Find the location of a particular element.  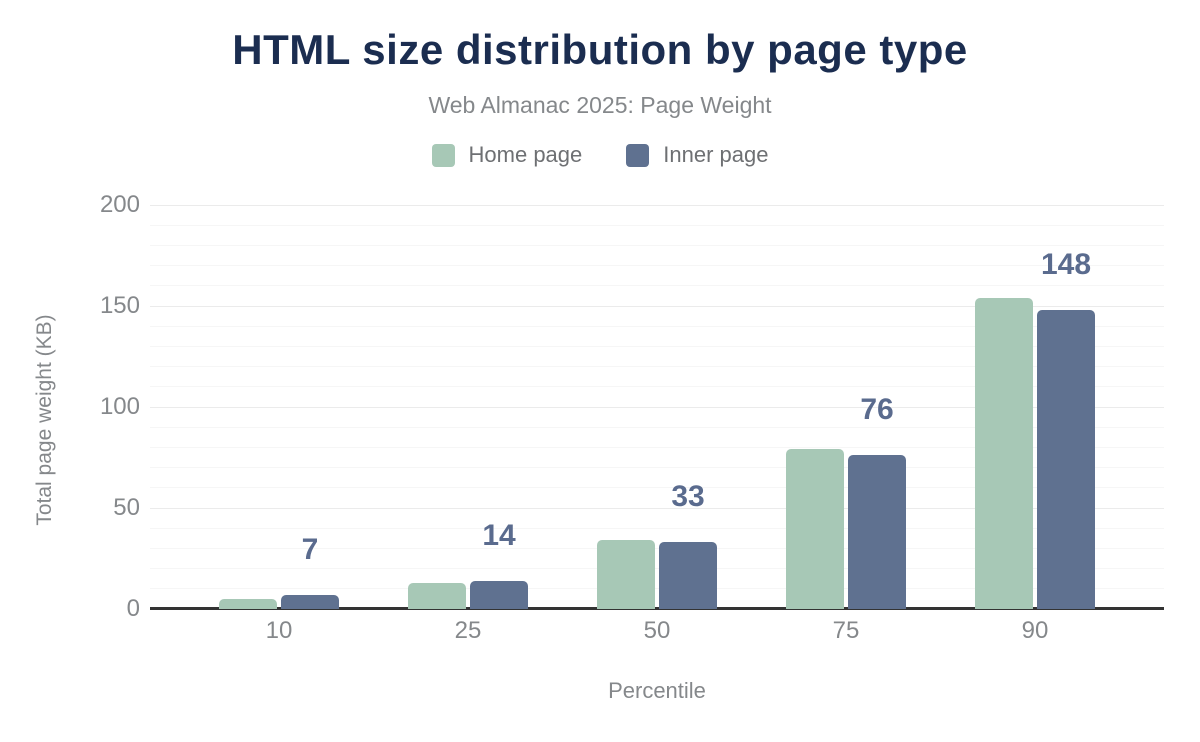

bar-value-label: 76 is located at coordinates (877, 410).